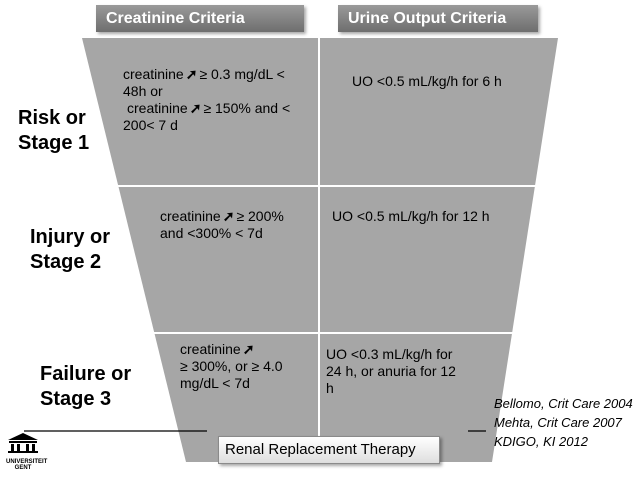 This screenshot has height=480, width=638. I want to click on renal-replacement-therapy-box: Renal Replacement Therapy, so click(329, 450).